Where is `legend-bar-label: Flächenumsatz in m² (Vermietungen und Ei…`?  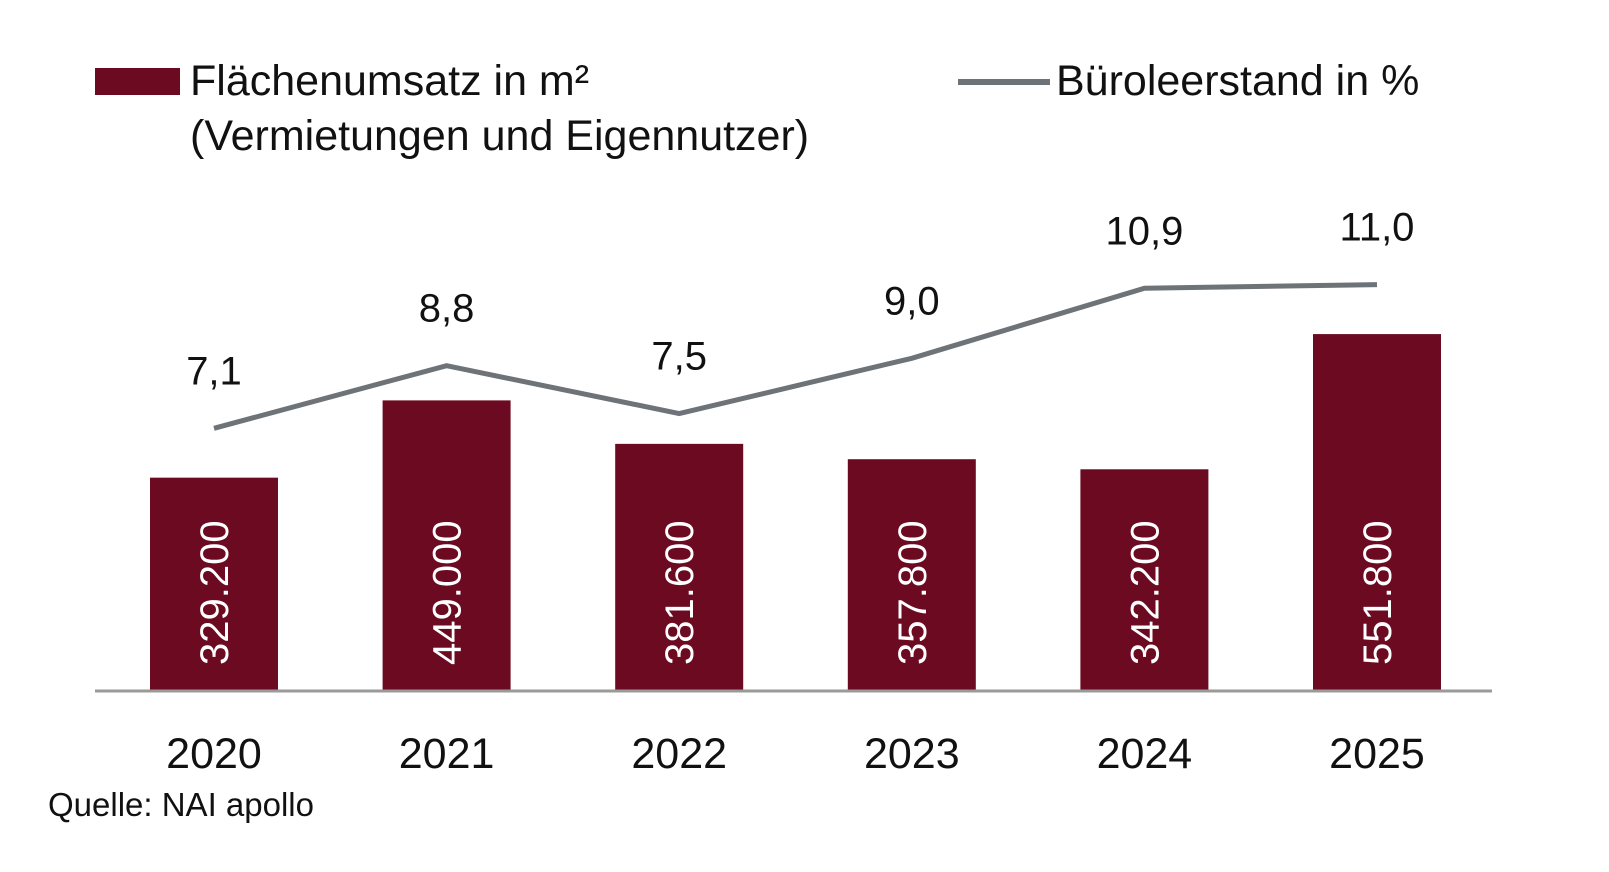
legend-bar-label: Flächenumsatz in m² (Vermietungen und Ei… is located at coordinates (499, 109).